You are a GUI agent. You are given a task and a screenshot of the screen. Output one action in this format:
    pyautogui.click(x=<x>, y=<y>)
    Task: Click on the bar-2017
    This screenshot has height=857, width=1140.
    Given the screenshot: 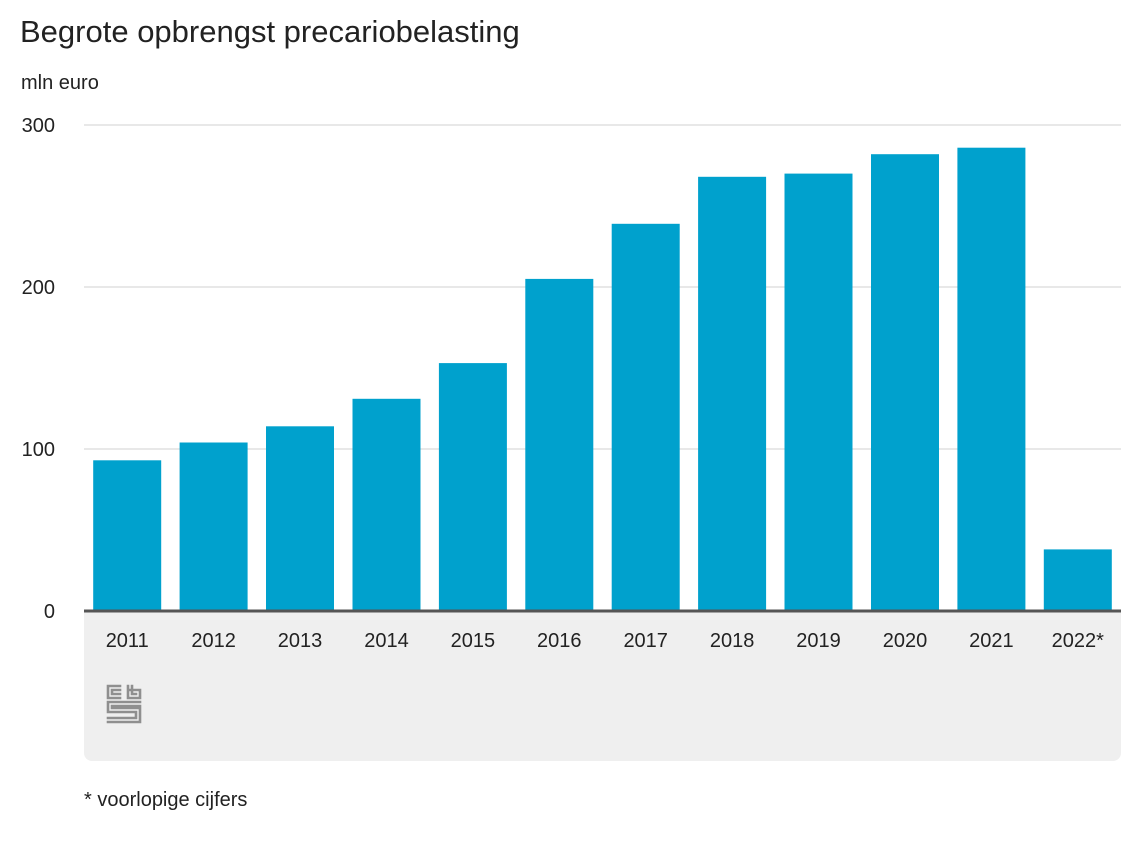 What is the action you would take?
    pyautogui.click(x=645, y=417)
    